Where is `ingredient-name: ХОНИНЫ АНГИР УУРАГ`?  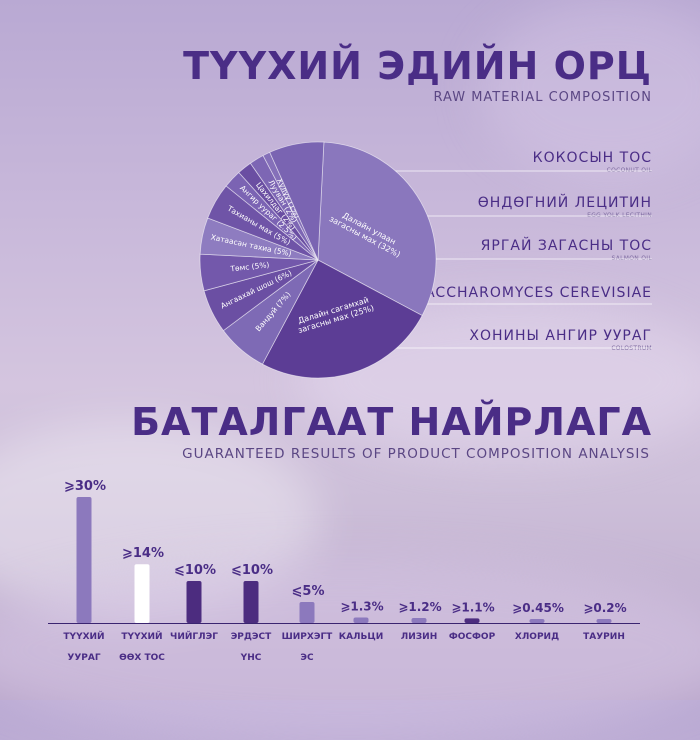
ingredient-name: ХОНИНЫ АНГИР УУРАГ is located at coordinates (560, 336).